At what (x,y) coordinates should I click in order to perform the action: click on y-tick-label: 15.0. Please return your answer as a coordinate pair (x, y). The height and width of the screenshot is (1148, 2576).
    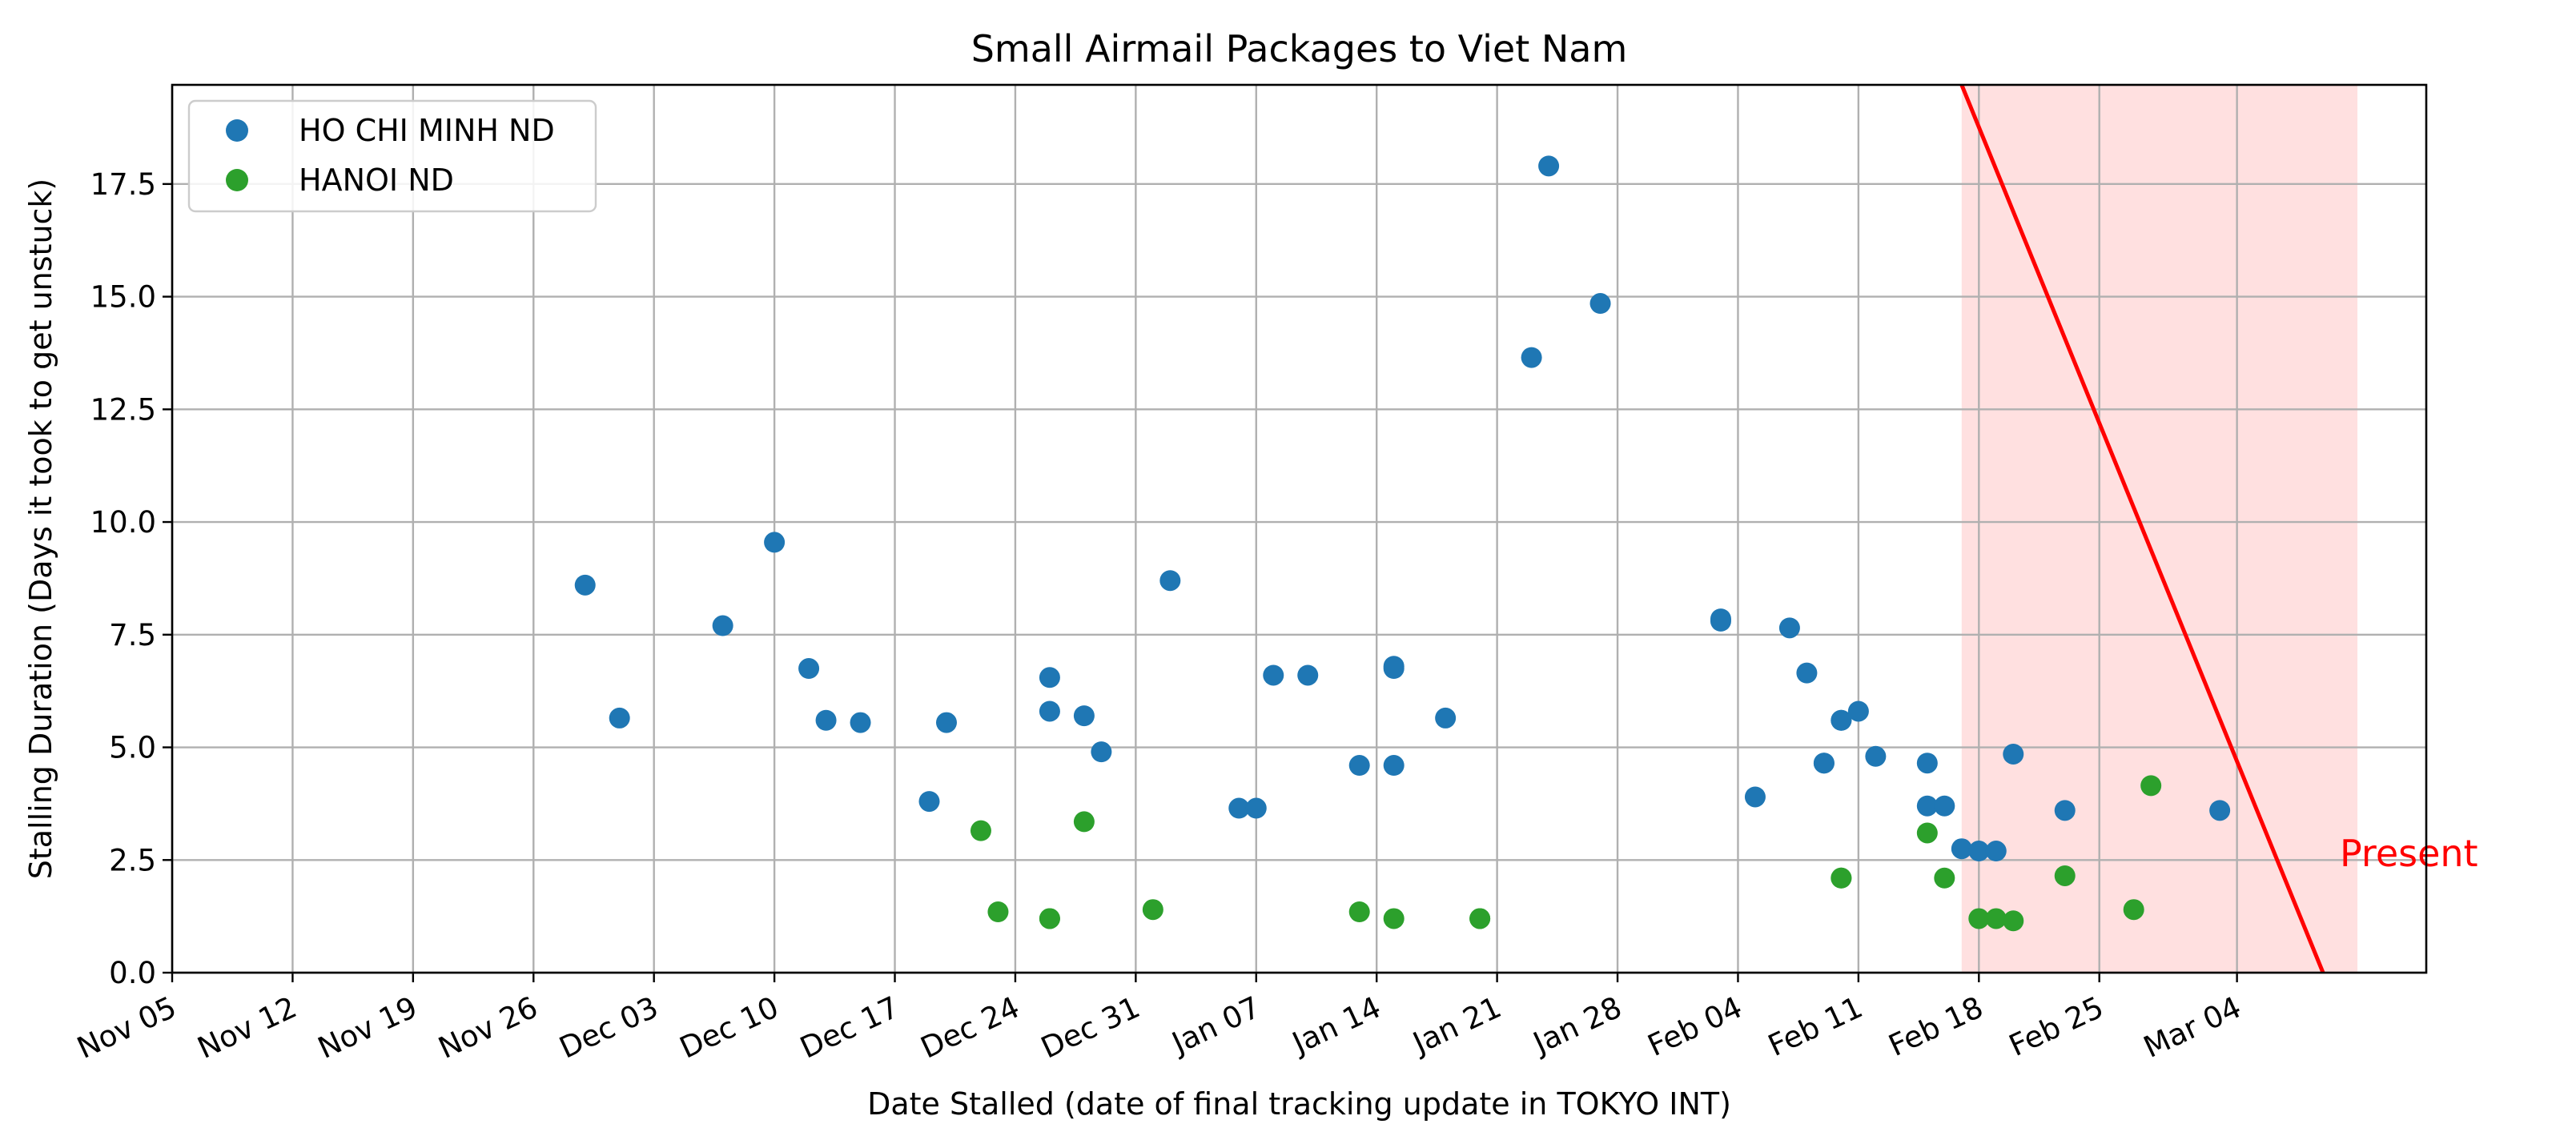
    Looking at the image, I should click on (123, 297).